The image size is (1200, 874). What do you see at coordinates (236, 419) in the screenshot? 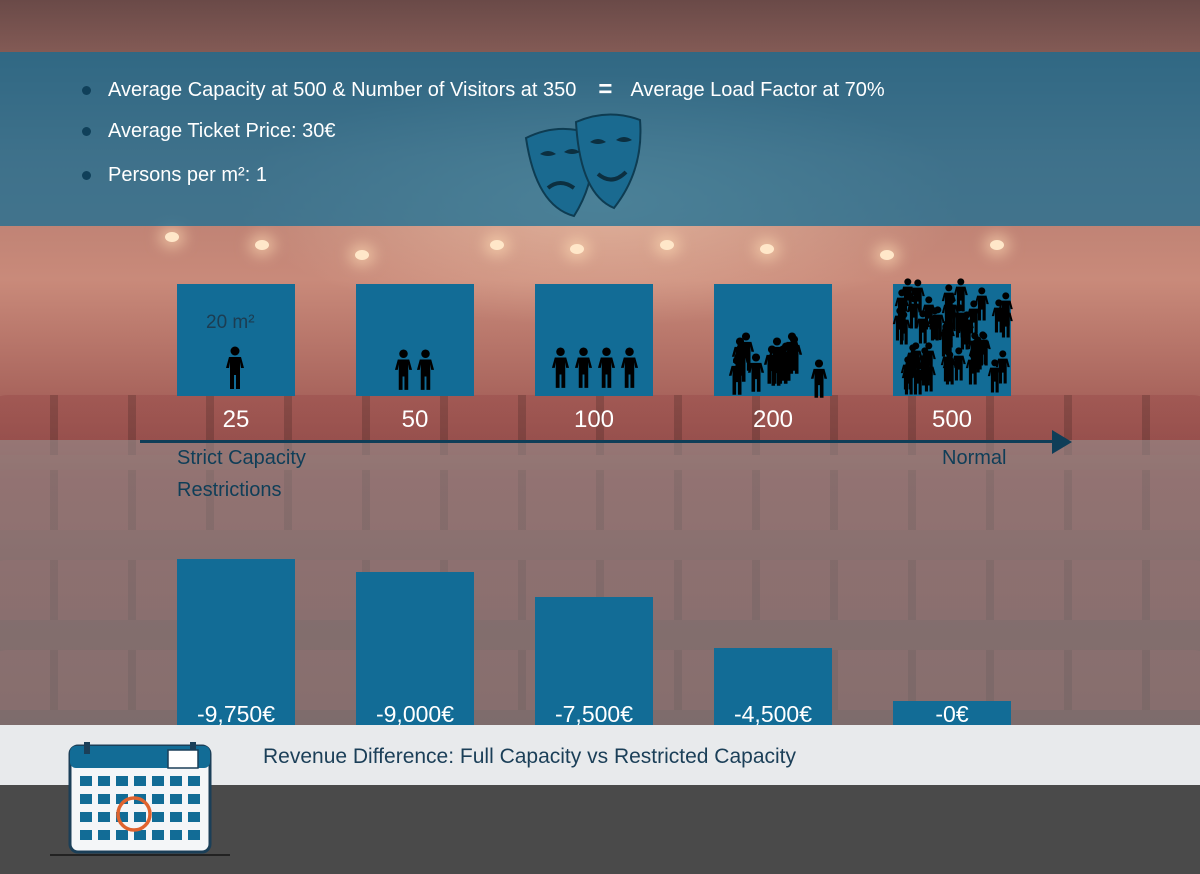
I see `capacity-tick-label: 25` at bounding box center [236, 419].